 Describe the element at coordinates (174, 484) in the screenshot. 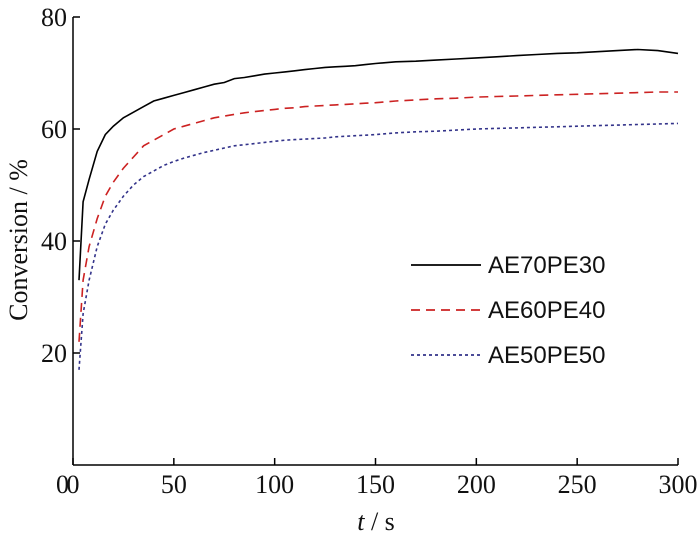

I see `x-tick-label: 50` at that location.